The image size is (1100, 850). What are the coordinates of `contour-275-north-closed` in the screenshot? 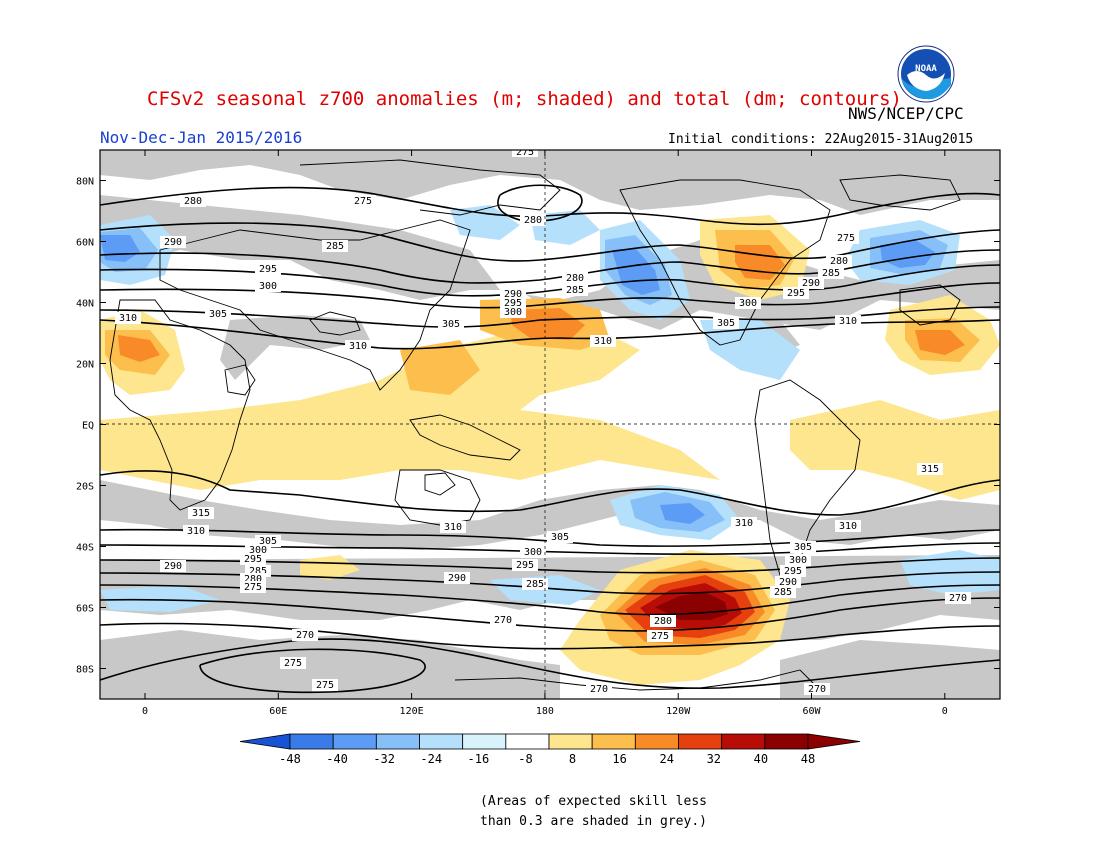 It's located at (540, 203).